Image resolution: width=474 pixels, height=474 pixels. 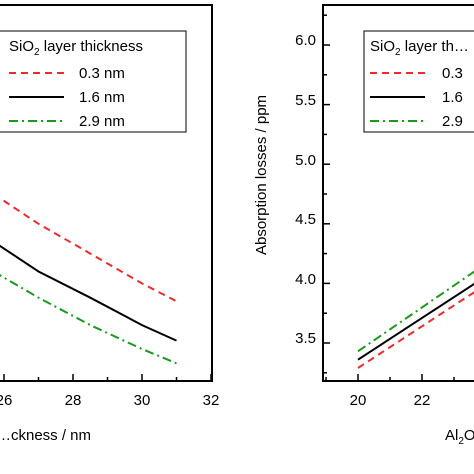 What do you see at coordinates (6, 400) in the screenshot?
I see `left-x-tick-label: 26` at bounding box center [6, 400].